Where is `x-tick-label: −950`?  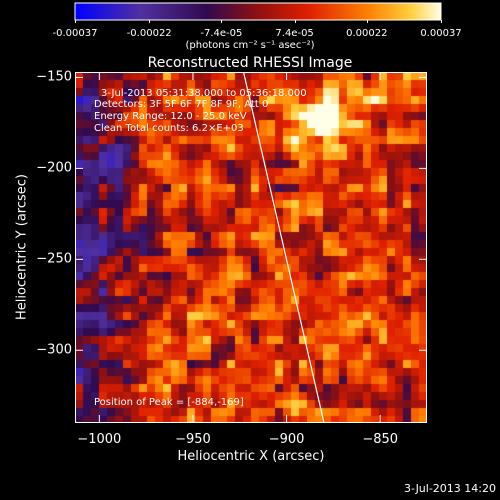
x-tick-label: −950 is located at coordinates (193, 439).